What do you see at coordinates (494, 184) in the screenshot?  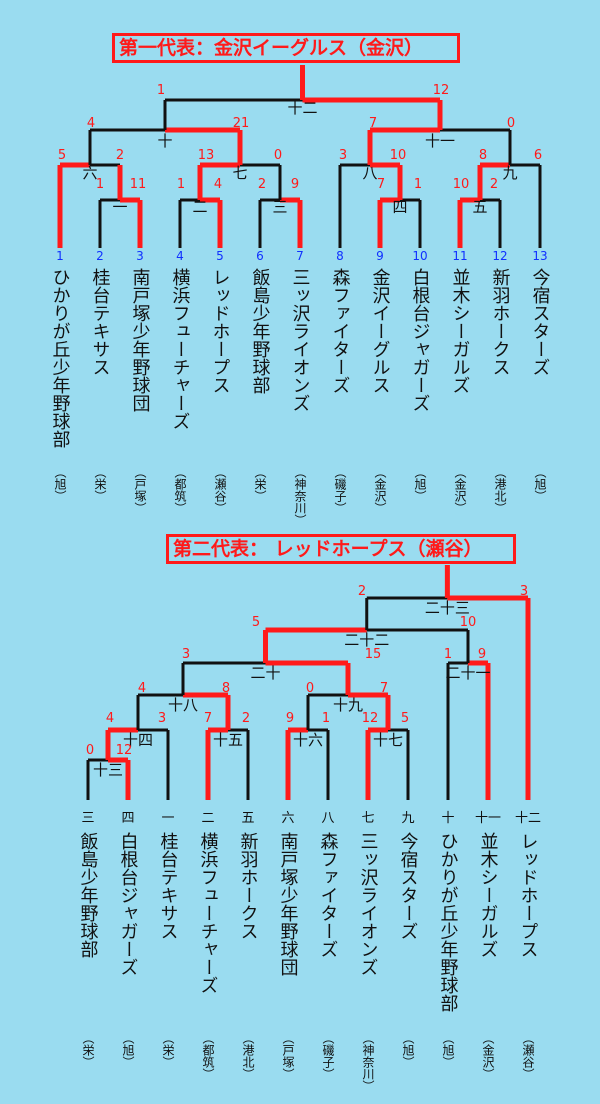 I see `game-score: 2` at bounding box center [494, 184].